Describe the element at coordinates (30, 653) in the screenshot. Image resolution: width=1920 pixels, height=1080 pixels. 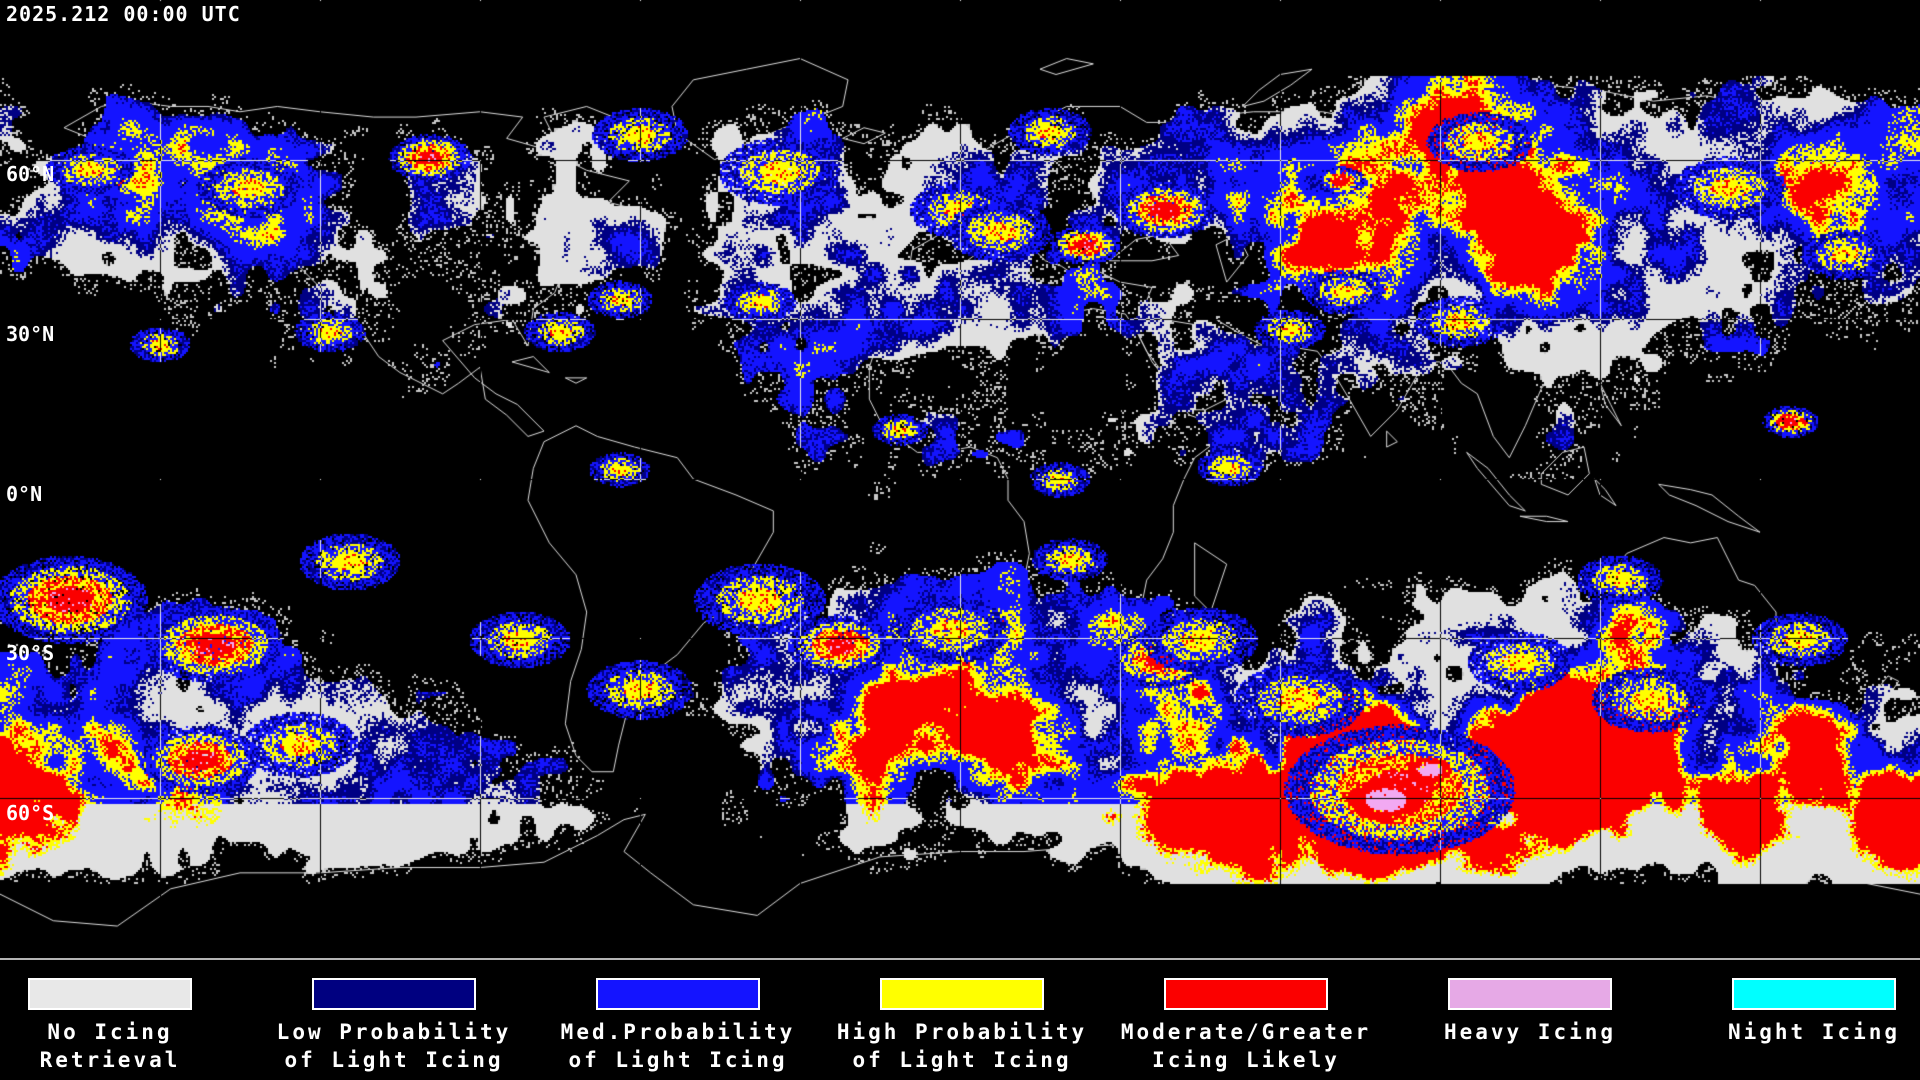
I see `latitude-label-30s: 30°S` at that location.